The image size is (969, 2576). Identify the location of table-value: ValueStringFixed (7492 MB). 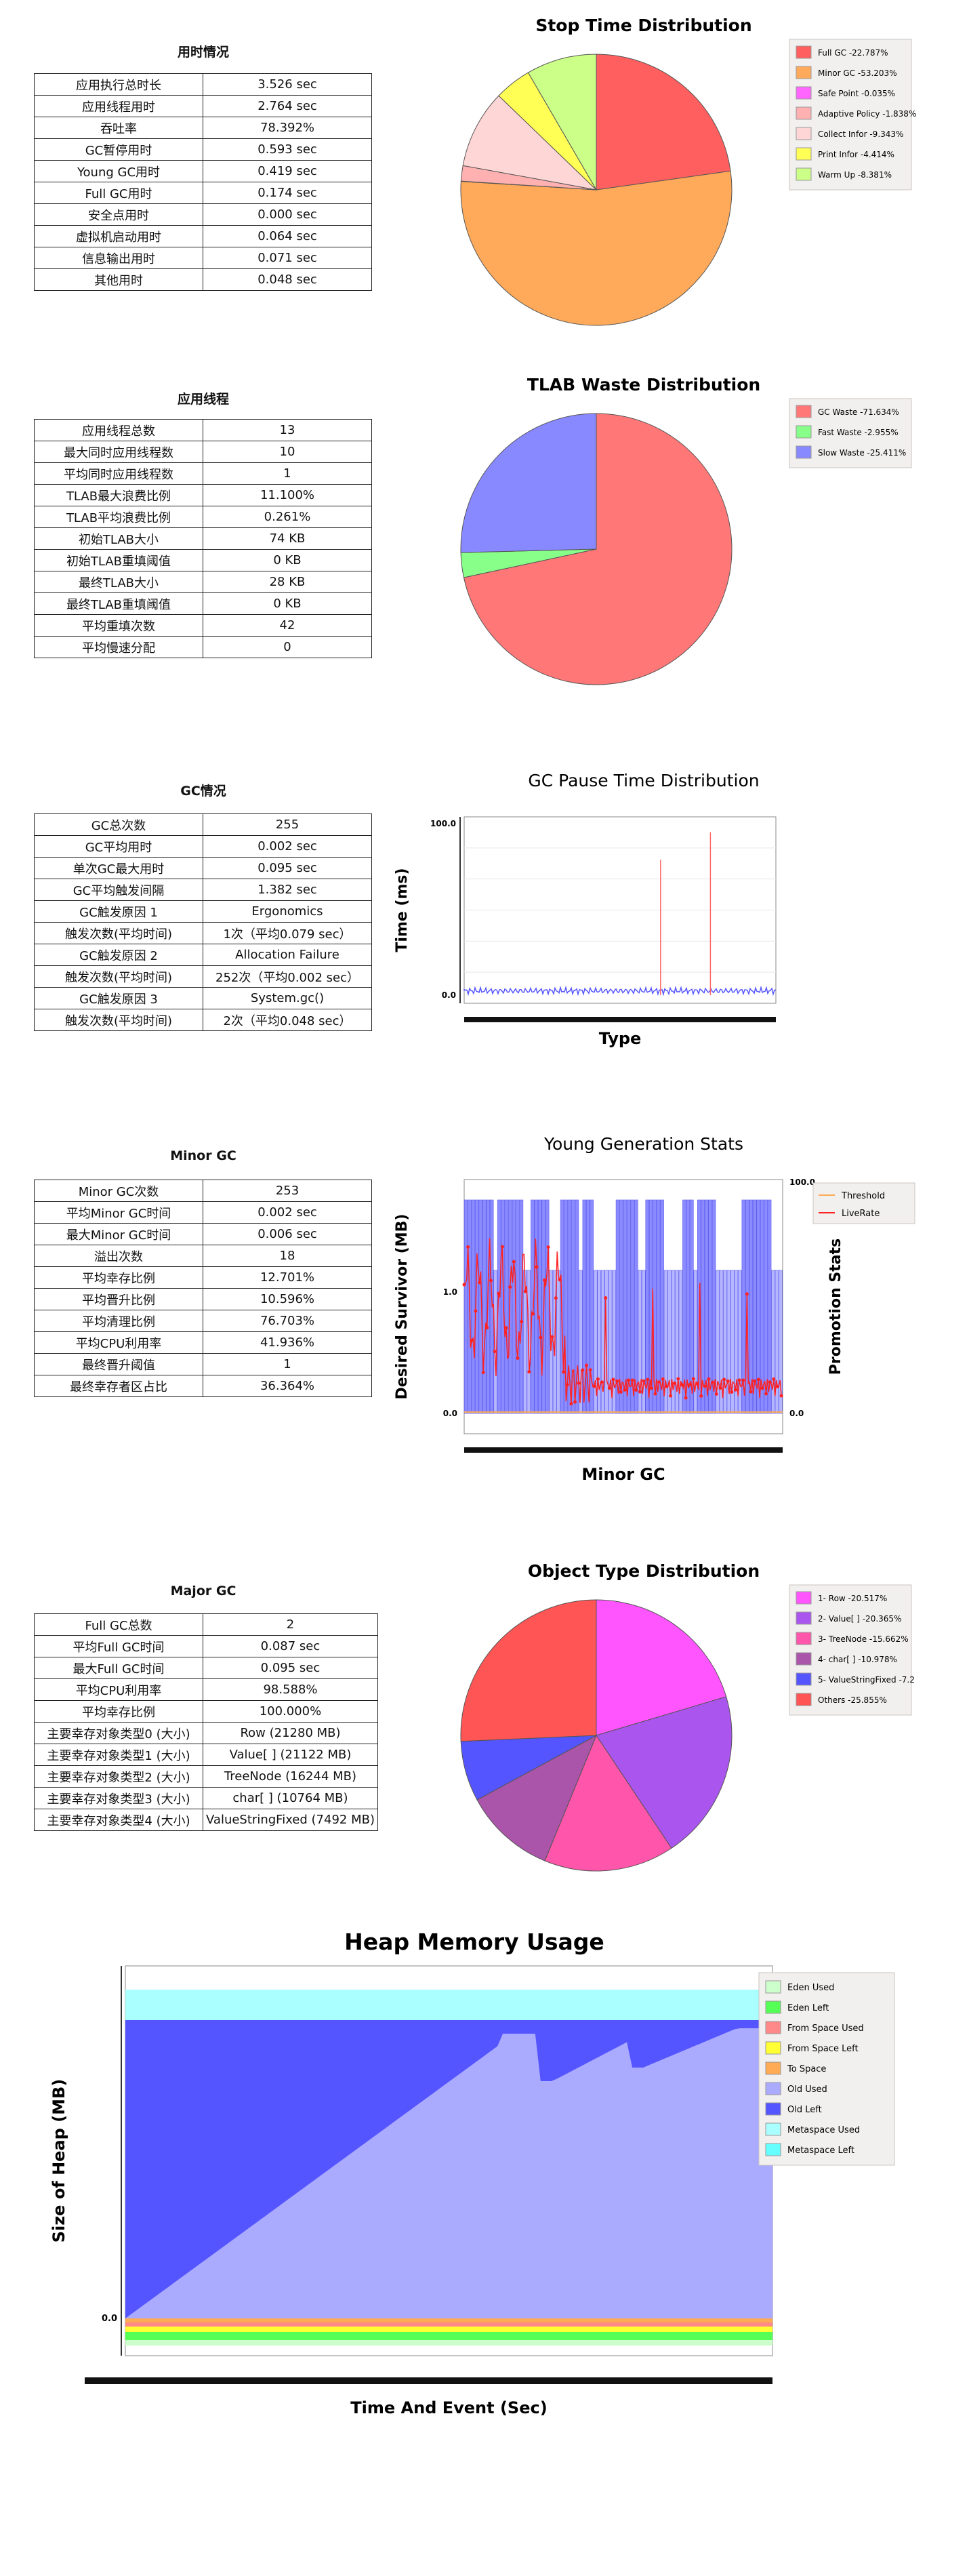
(290, 1820).